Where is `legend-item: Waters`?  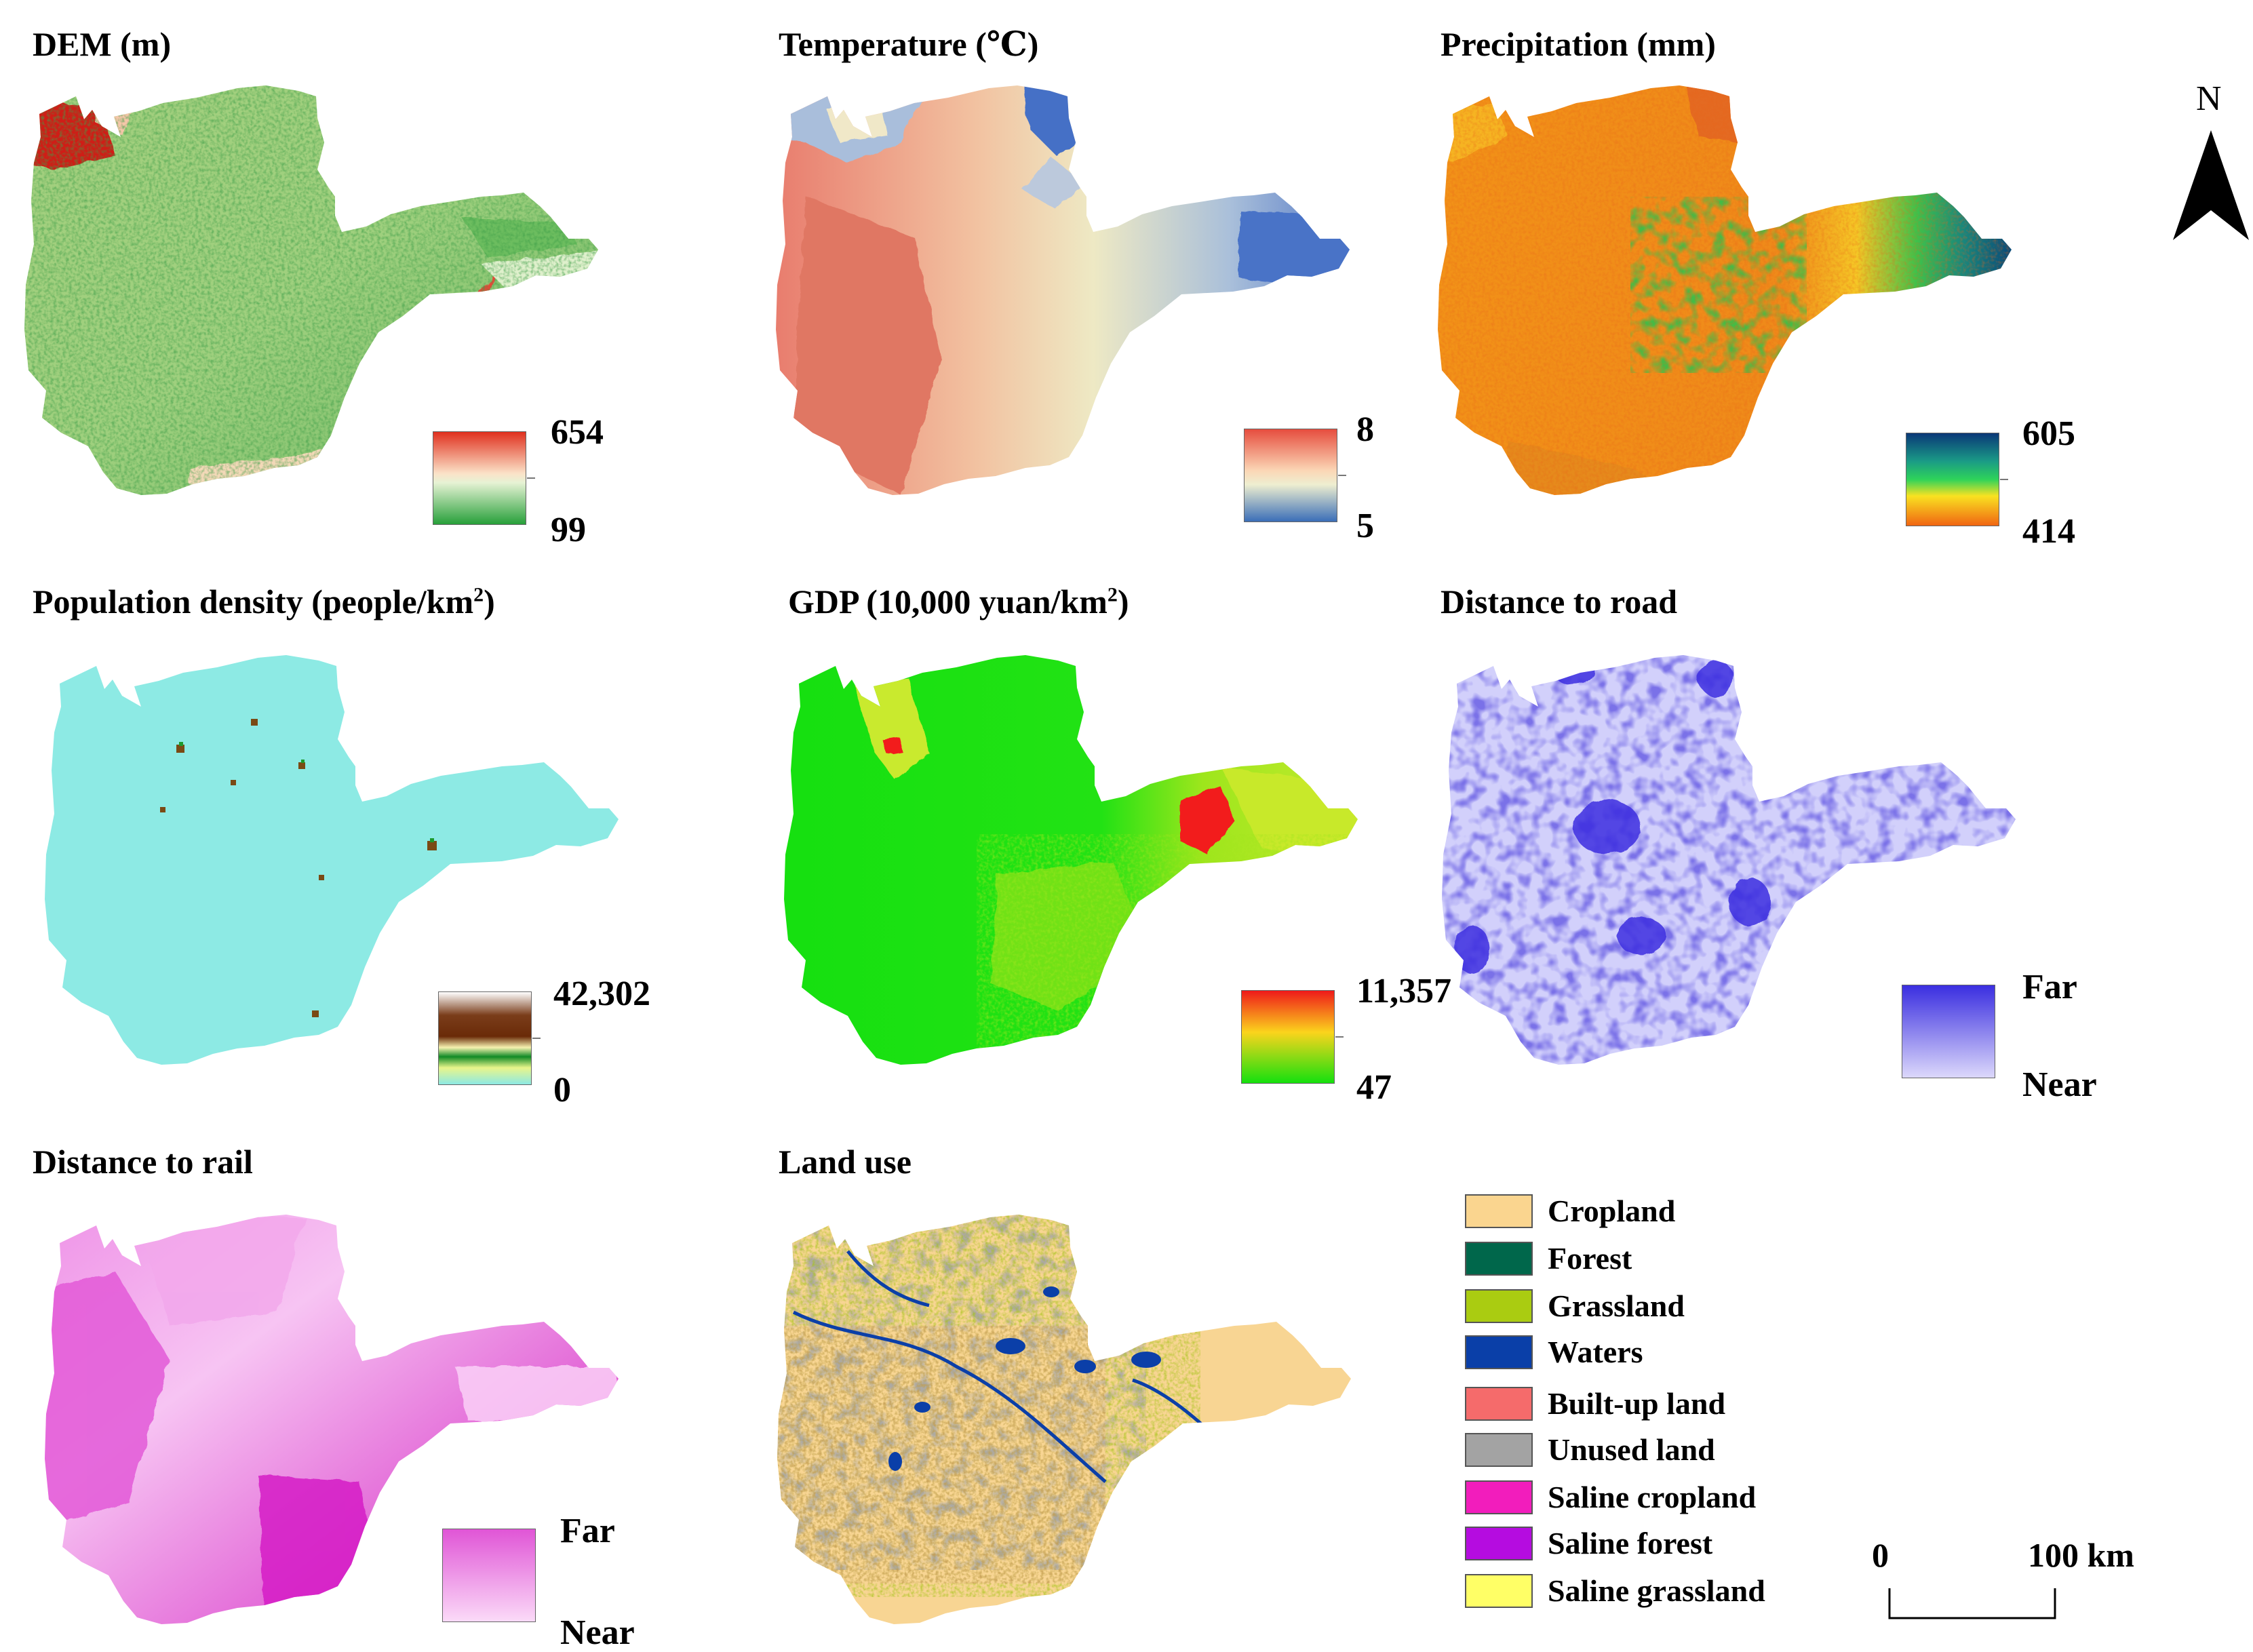 legend-item: Waters is located at coordinates (1607, 1353).